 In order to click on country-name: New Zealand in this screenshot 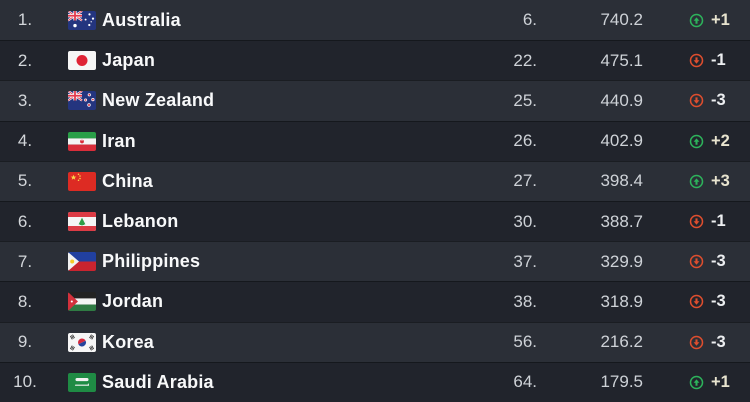, I will do `click(158, 100)`.